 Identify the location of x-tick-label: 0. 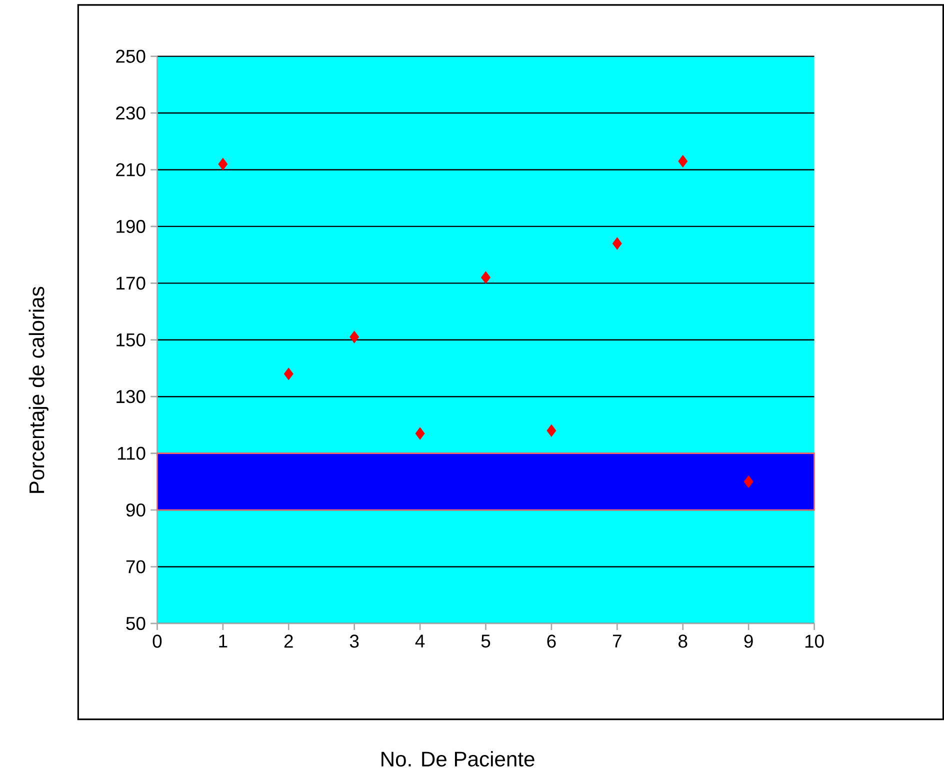
(157, 641).